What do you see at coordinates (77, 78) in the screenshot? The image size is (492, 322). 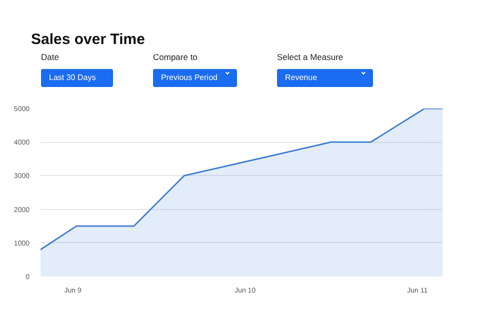 I see `text: Last 30 Days` at bounding box center [77, 78].